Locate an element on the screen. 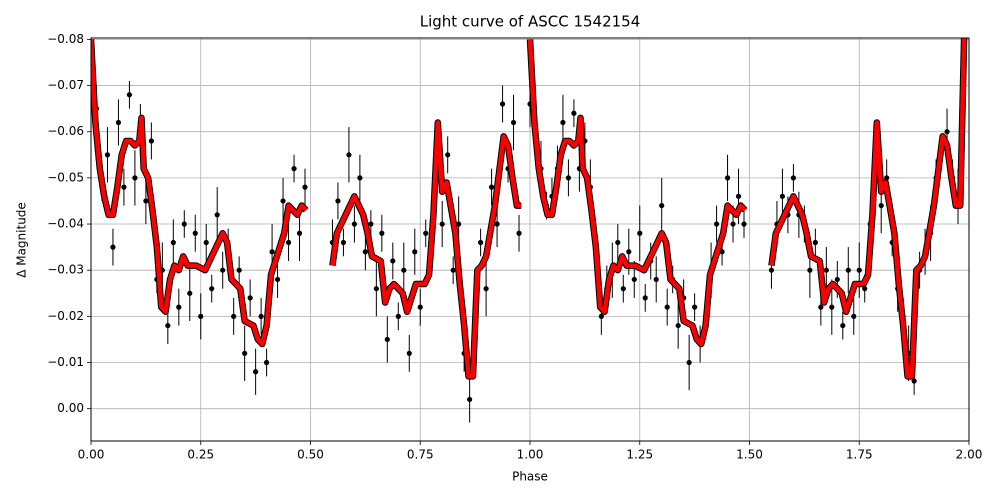  x-tick-label: 0.25 is located at coordinates (200, 455).